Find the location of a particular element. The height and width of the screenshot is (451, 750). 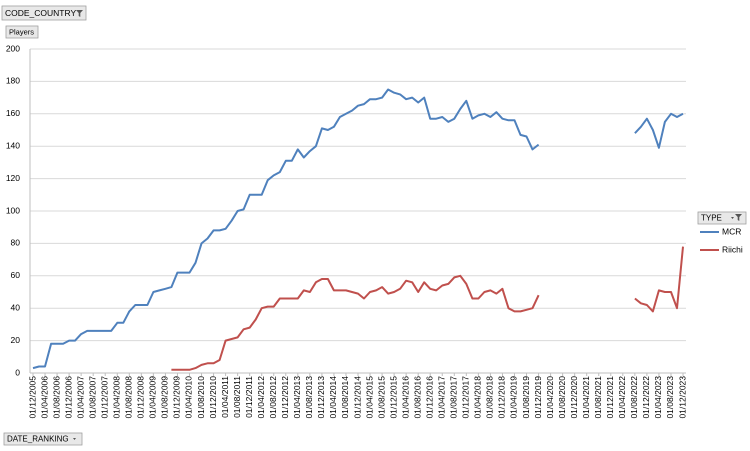

x-tick-label: 01/04/2011 is located at coordinates (225, 397).